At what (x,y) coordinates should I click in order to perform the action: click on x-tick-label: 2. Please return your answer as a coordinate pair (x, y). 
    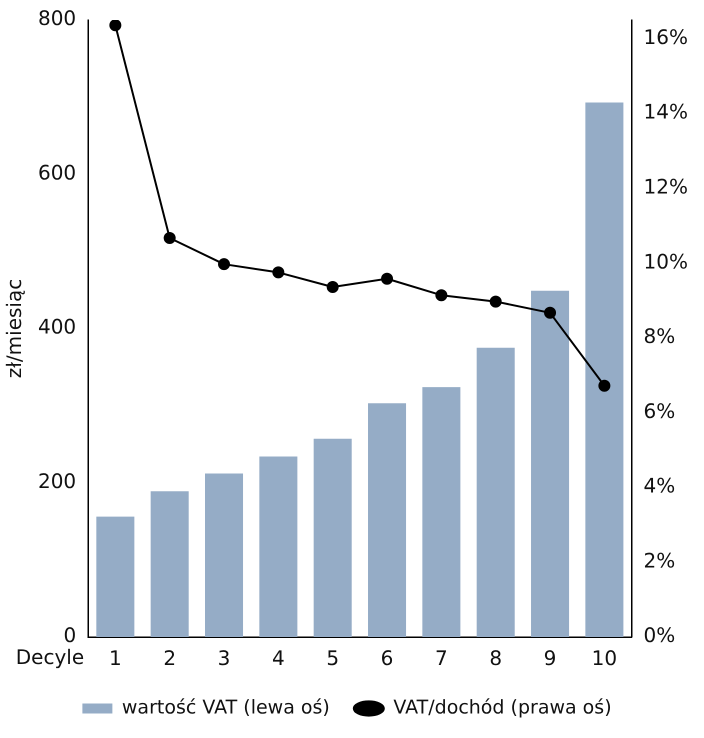
    Looking at the image, I should click on (169, 658).